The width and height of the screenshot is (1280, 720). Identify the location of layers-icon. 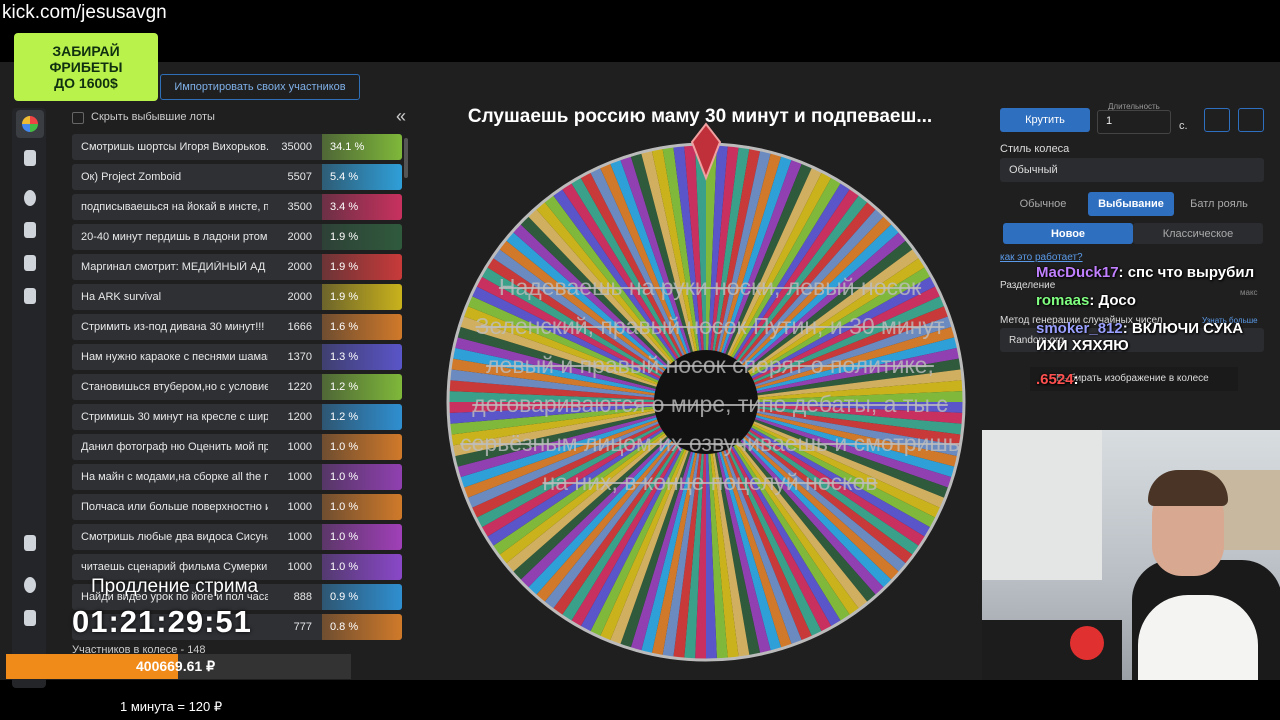
(30, 230).